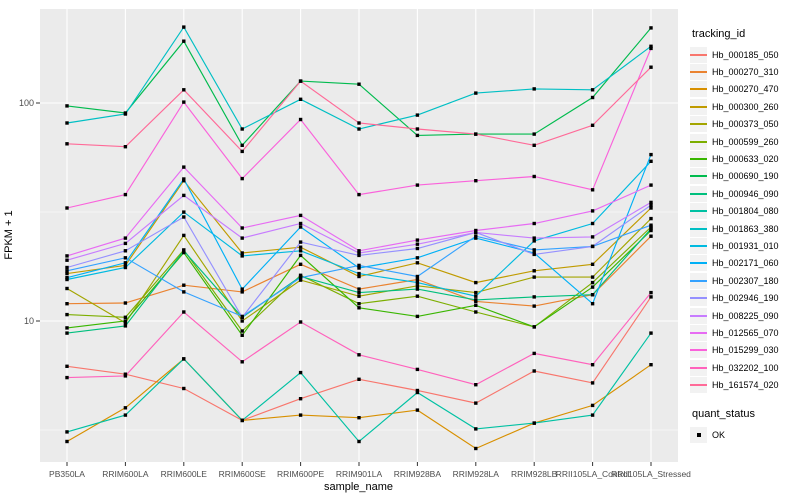  What do you see at coordinates (698, 434) in the screenshot?
I see `legend-point-swatch` at bounding box center [698, 434].